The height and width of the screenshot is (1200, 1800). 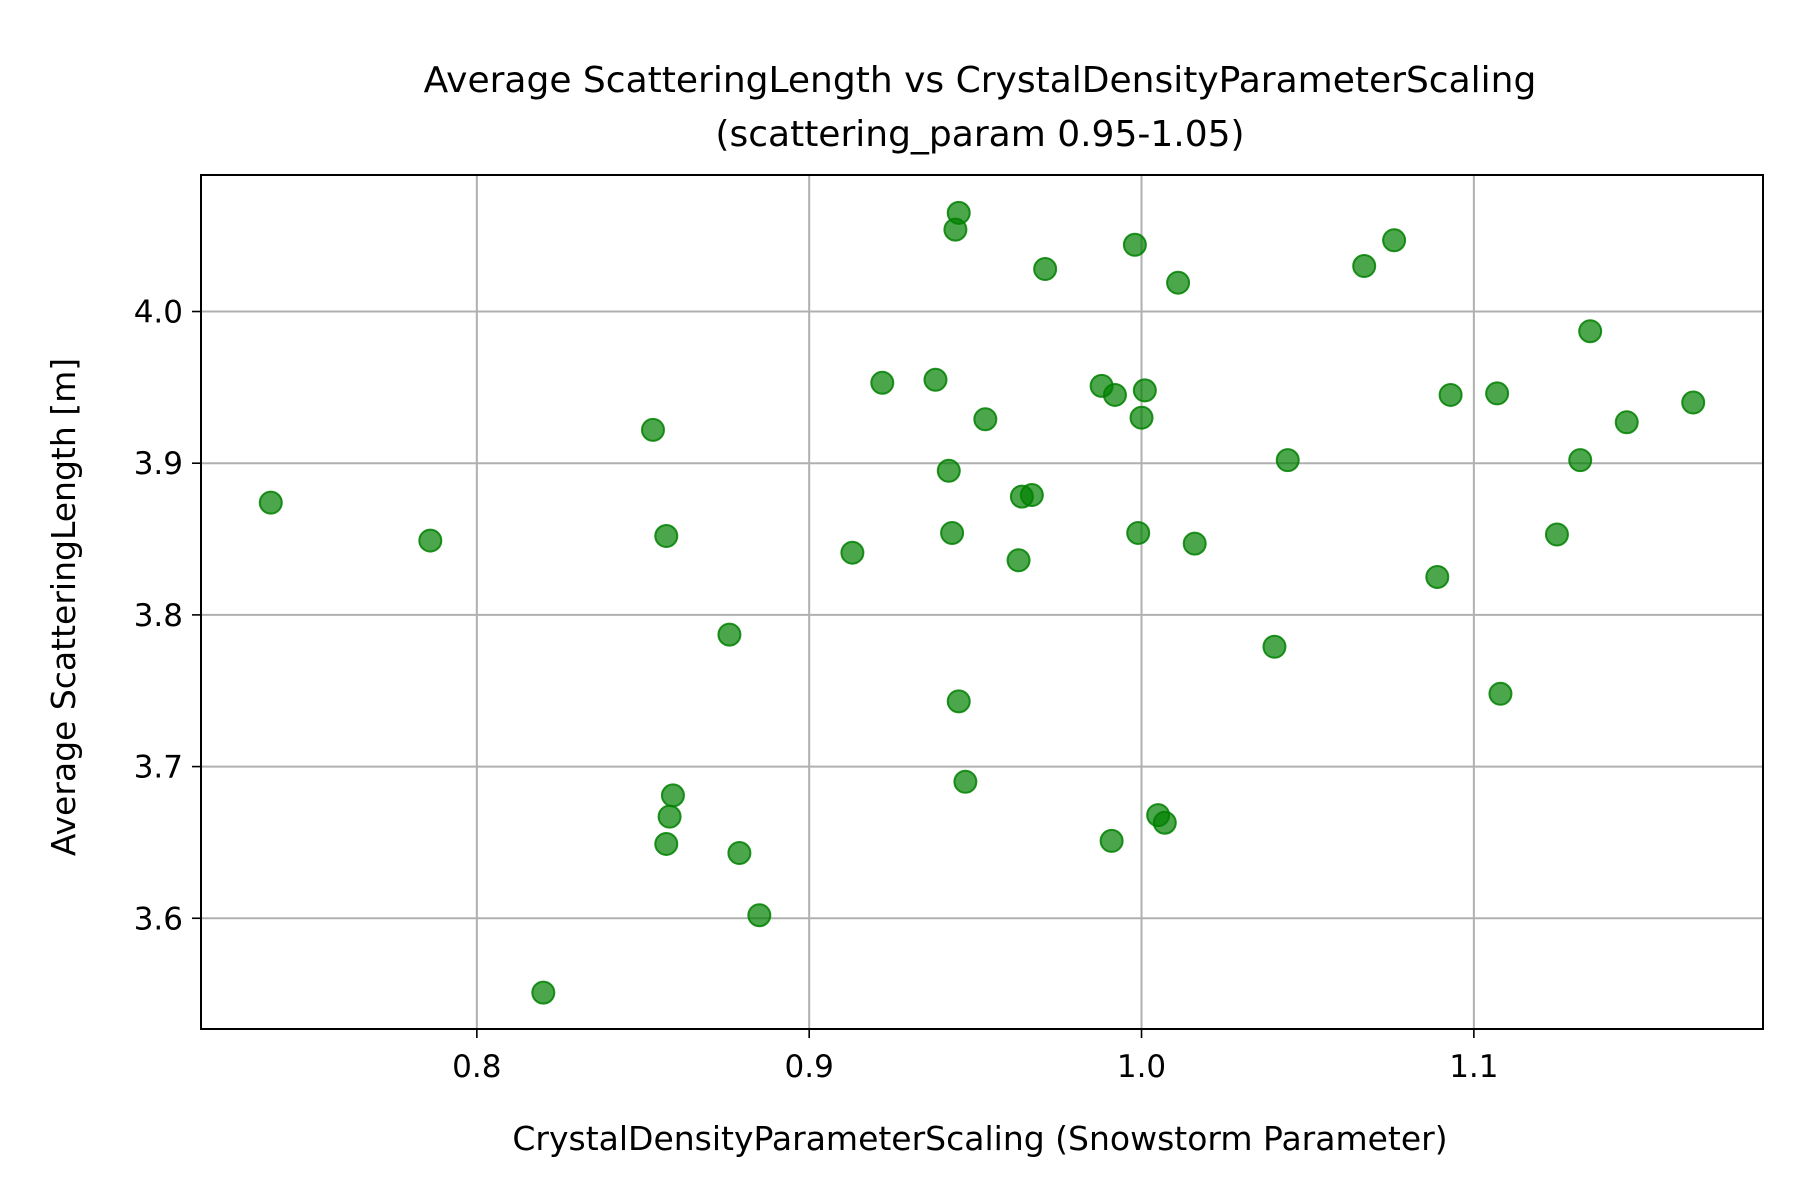 I want to click on y-tick-label: 3.6, so click(x=158, y=919).